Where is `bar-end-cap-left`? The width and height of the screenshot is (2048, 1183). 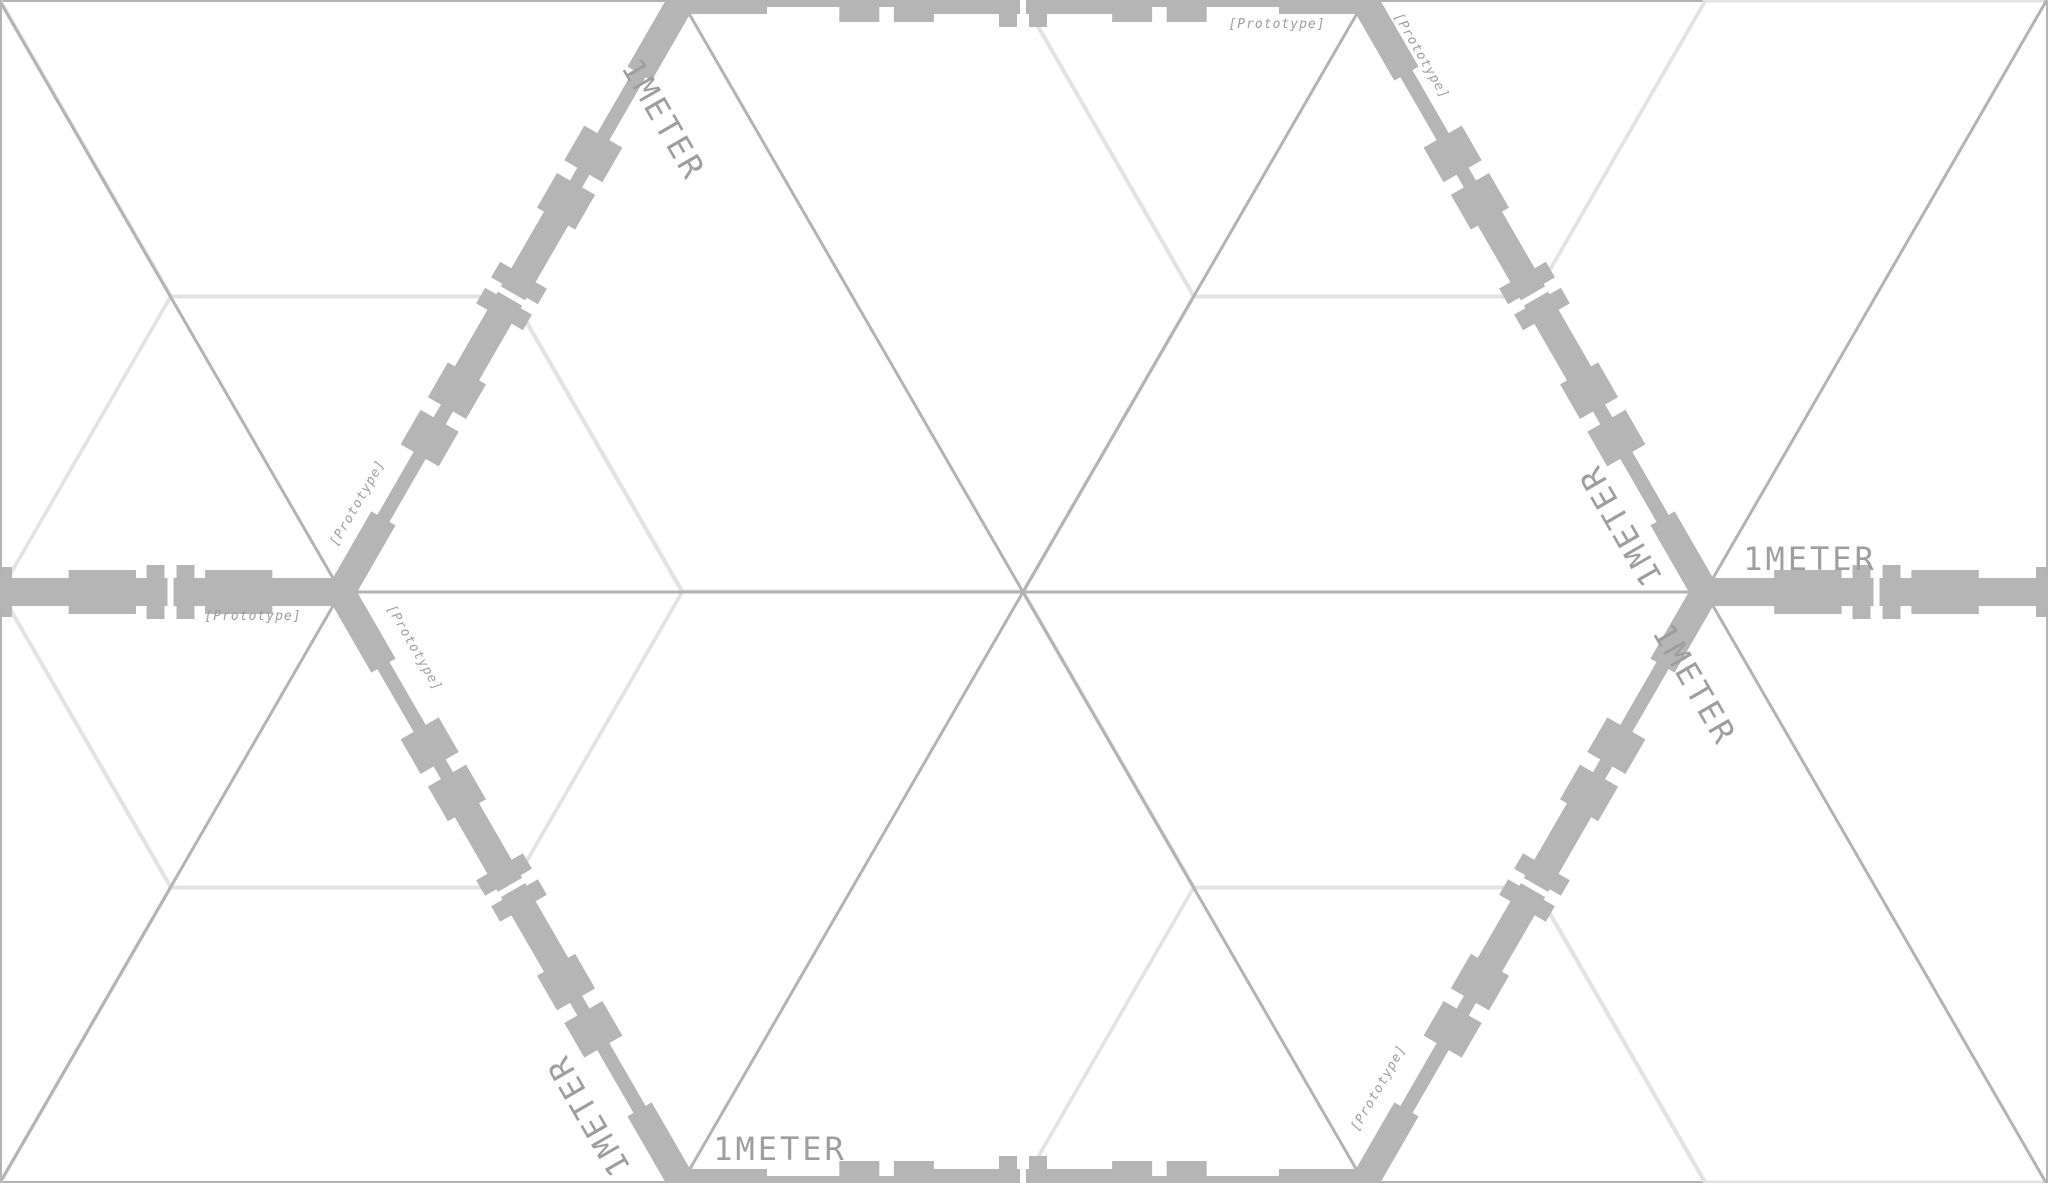 bar-end-cap-left is located at coordinates (7, 592).